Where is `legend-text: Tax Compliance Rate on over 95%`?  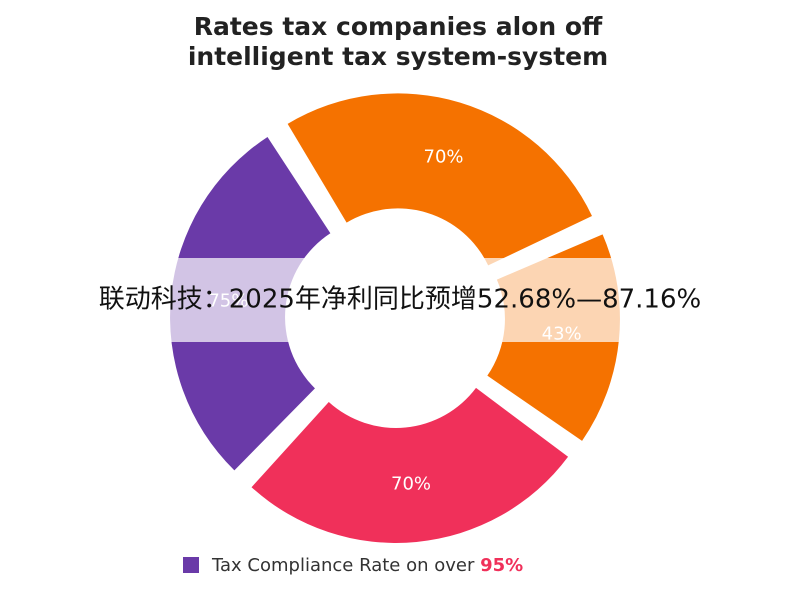 legend-text: Tax Compliance Rate on over 95% is located at coordinates (367, 565).